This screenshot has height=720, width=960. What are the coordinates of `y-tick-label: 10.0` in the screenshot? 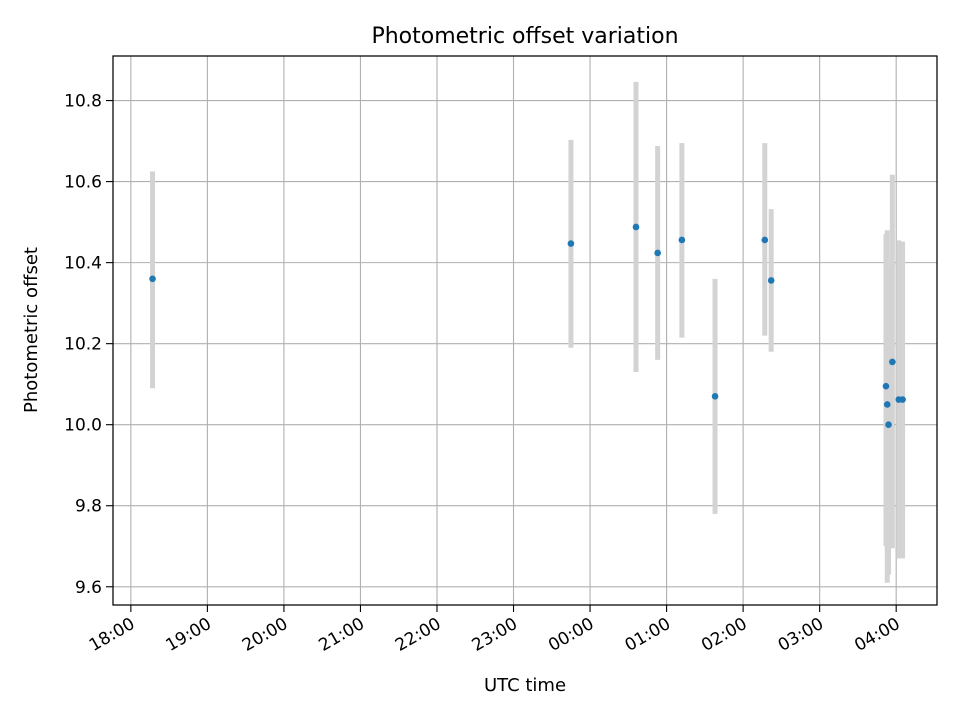 It's located at (83, 426).